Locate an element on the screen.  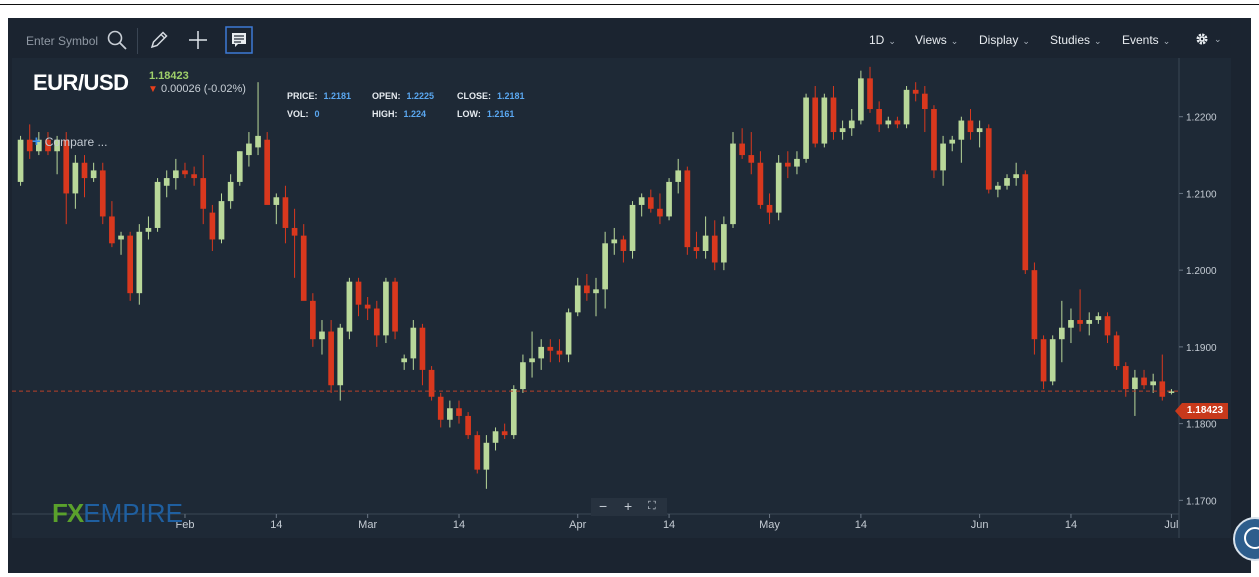
stat-vol-label: VOL: is located at coordinates (298, 114).